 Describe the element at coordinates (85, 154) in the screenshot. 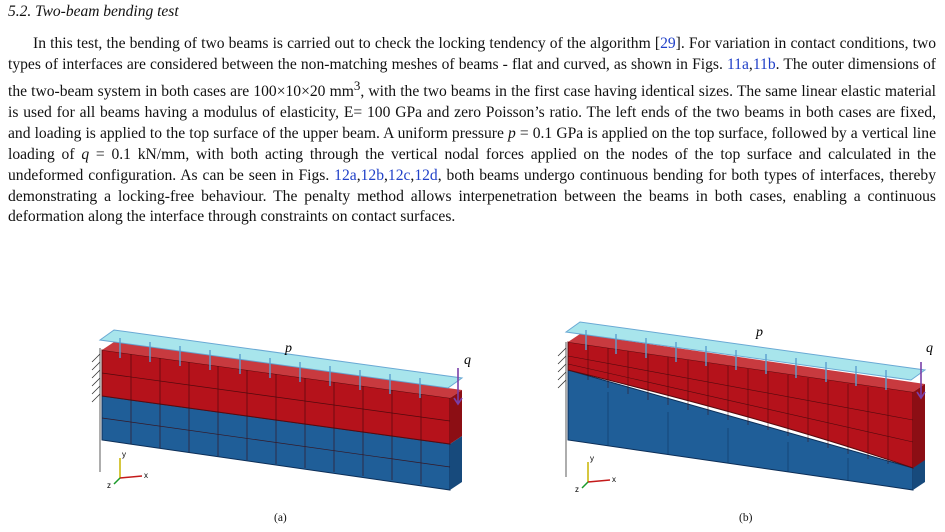

I see `symbol-q: q` at that location.